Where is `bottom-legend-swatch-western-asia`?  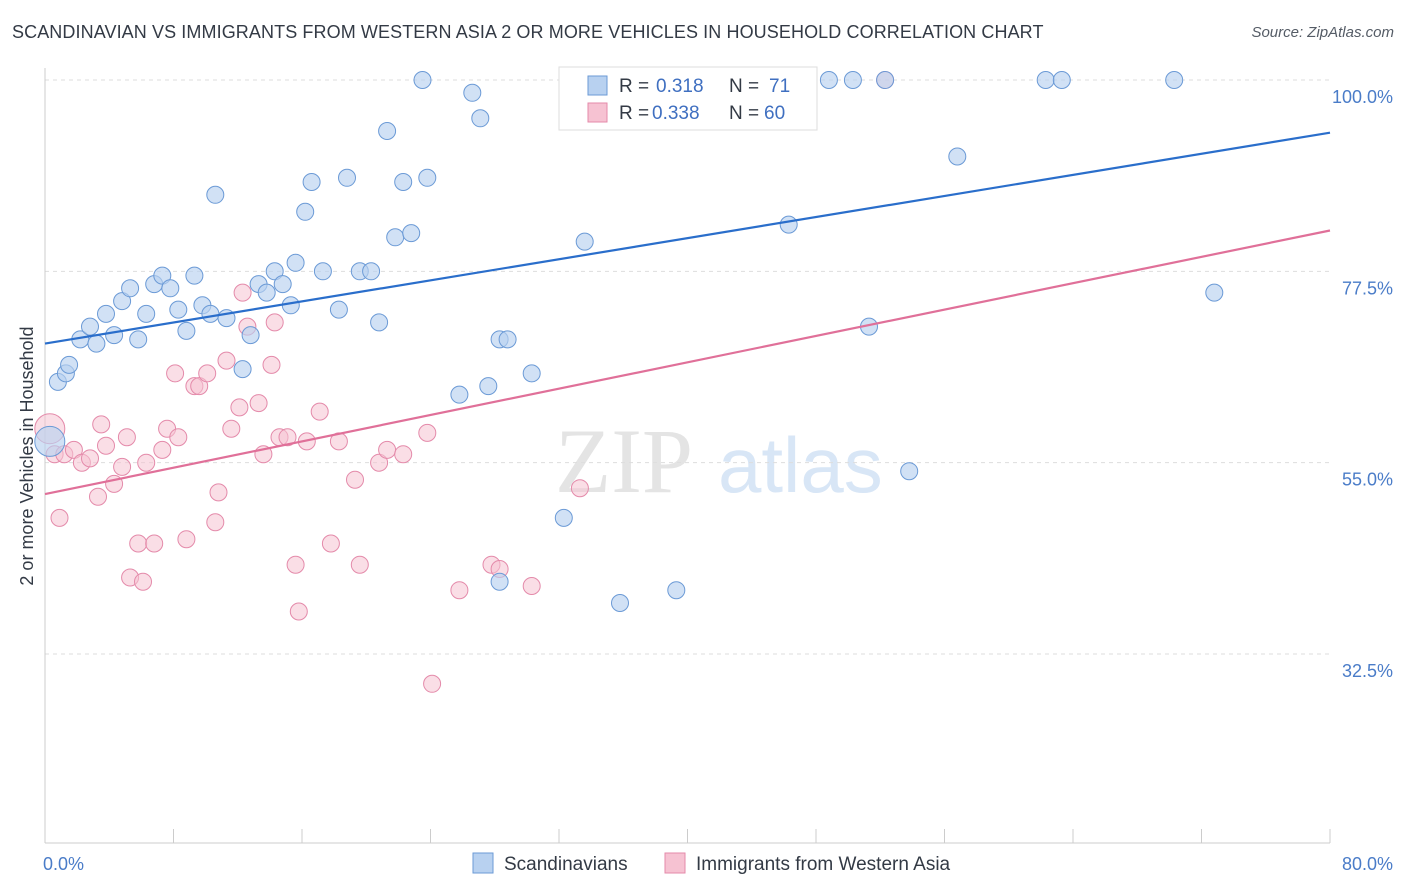 bottom-legend-swatch-western-asia is located at coordinates (675, 863).